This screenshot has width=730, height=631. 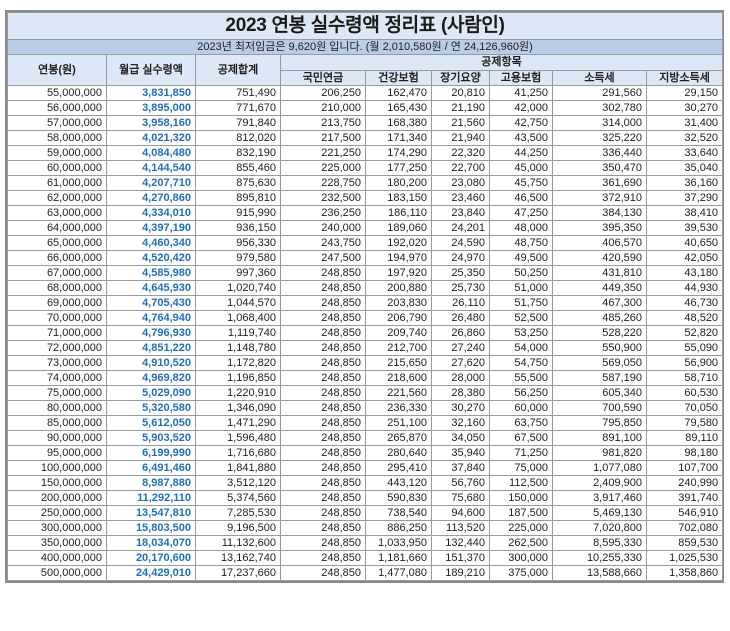 I want to click on table-title: 2023 연봉 실수령액 정리표 (사람인), so click(x=365, y=26).